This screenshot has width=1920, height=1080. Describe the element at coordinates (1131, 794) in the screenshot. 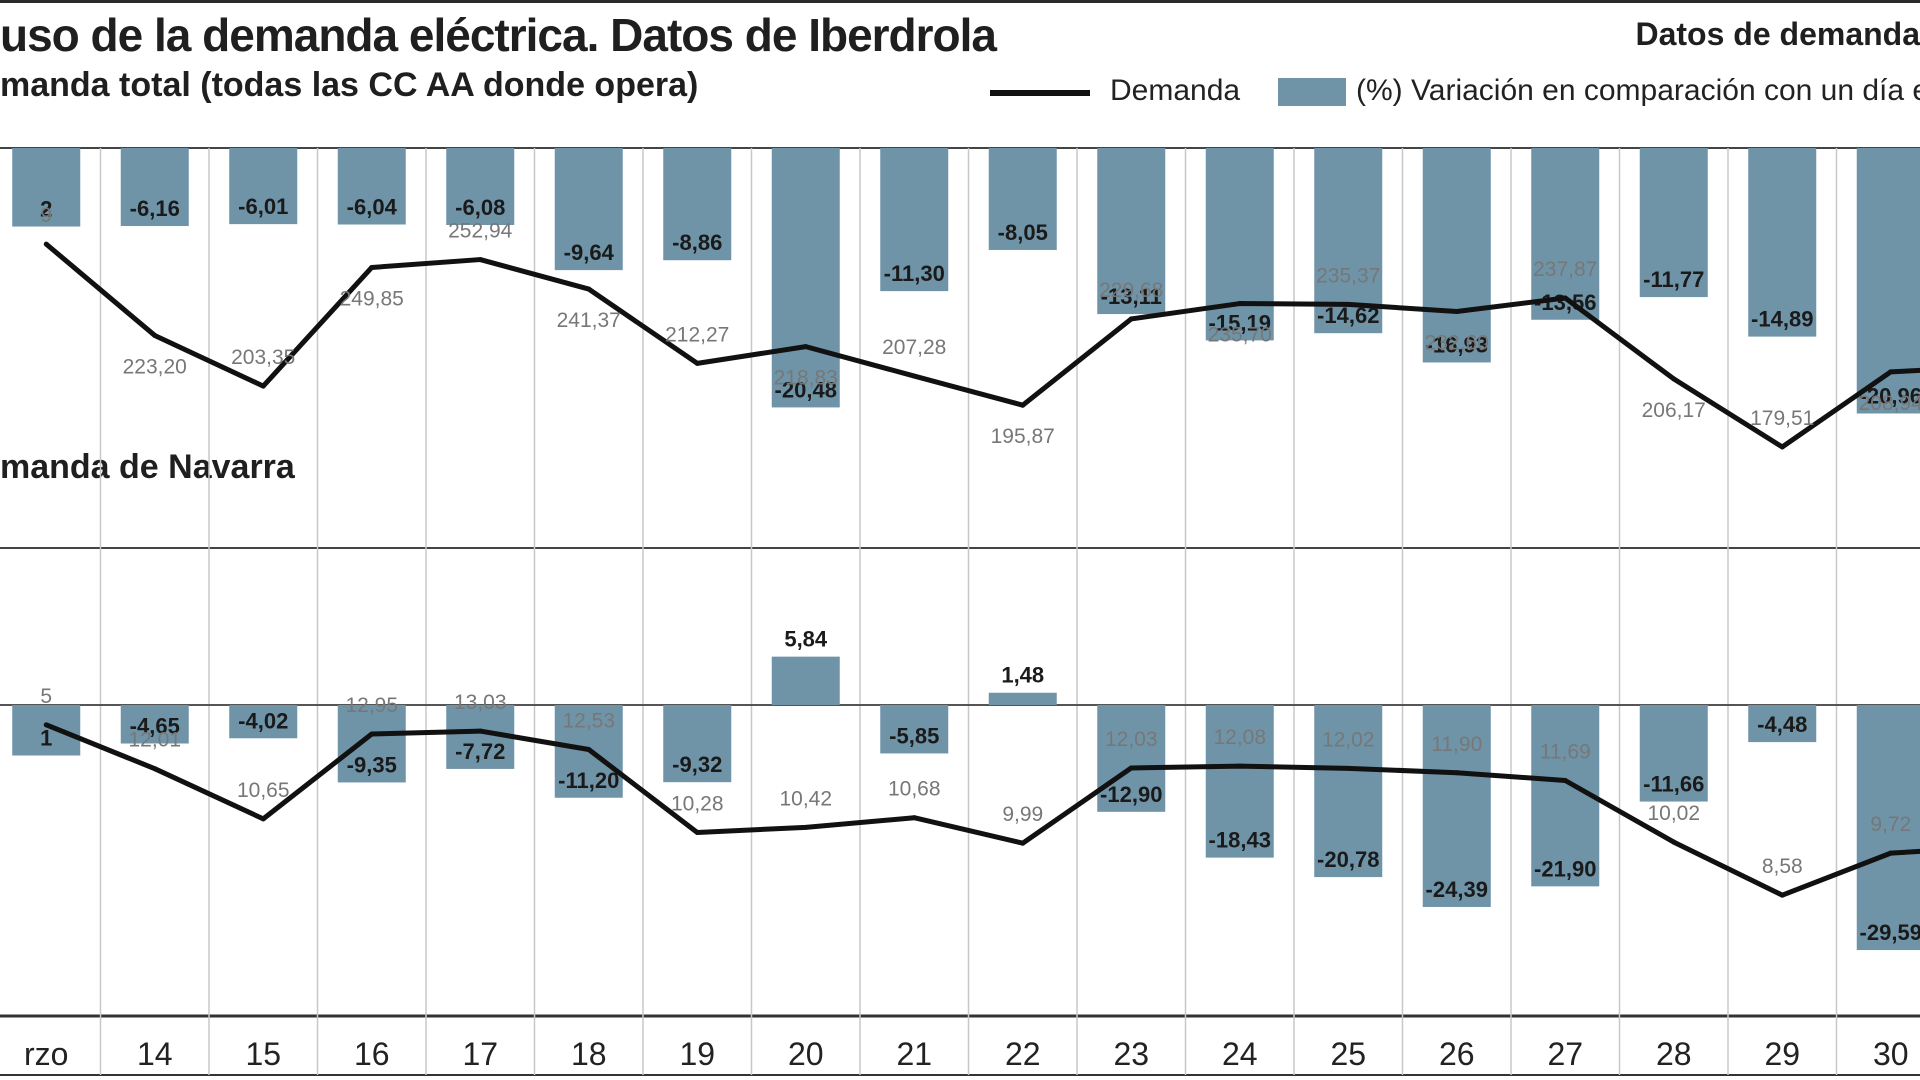

I see `bar-value-label: -12,90` at that location.